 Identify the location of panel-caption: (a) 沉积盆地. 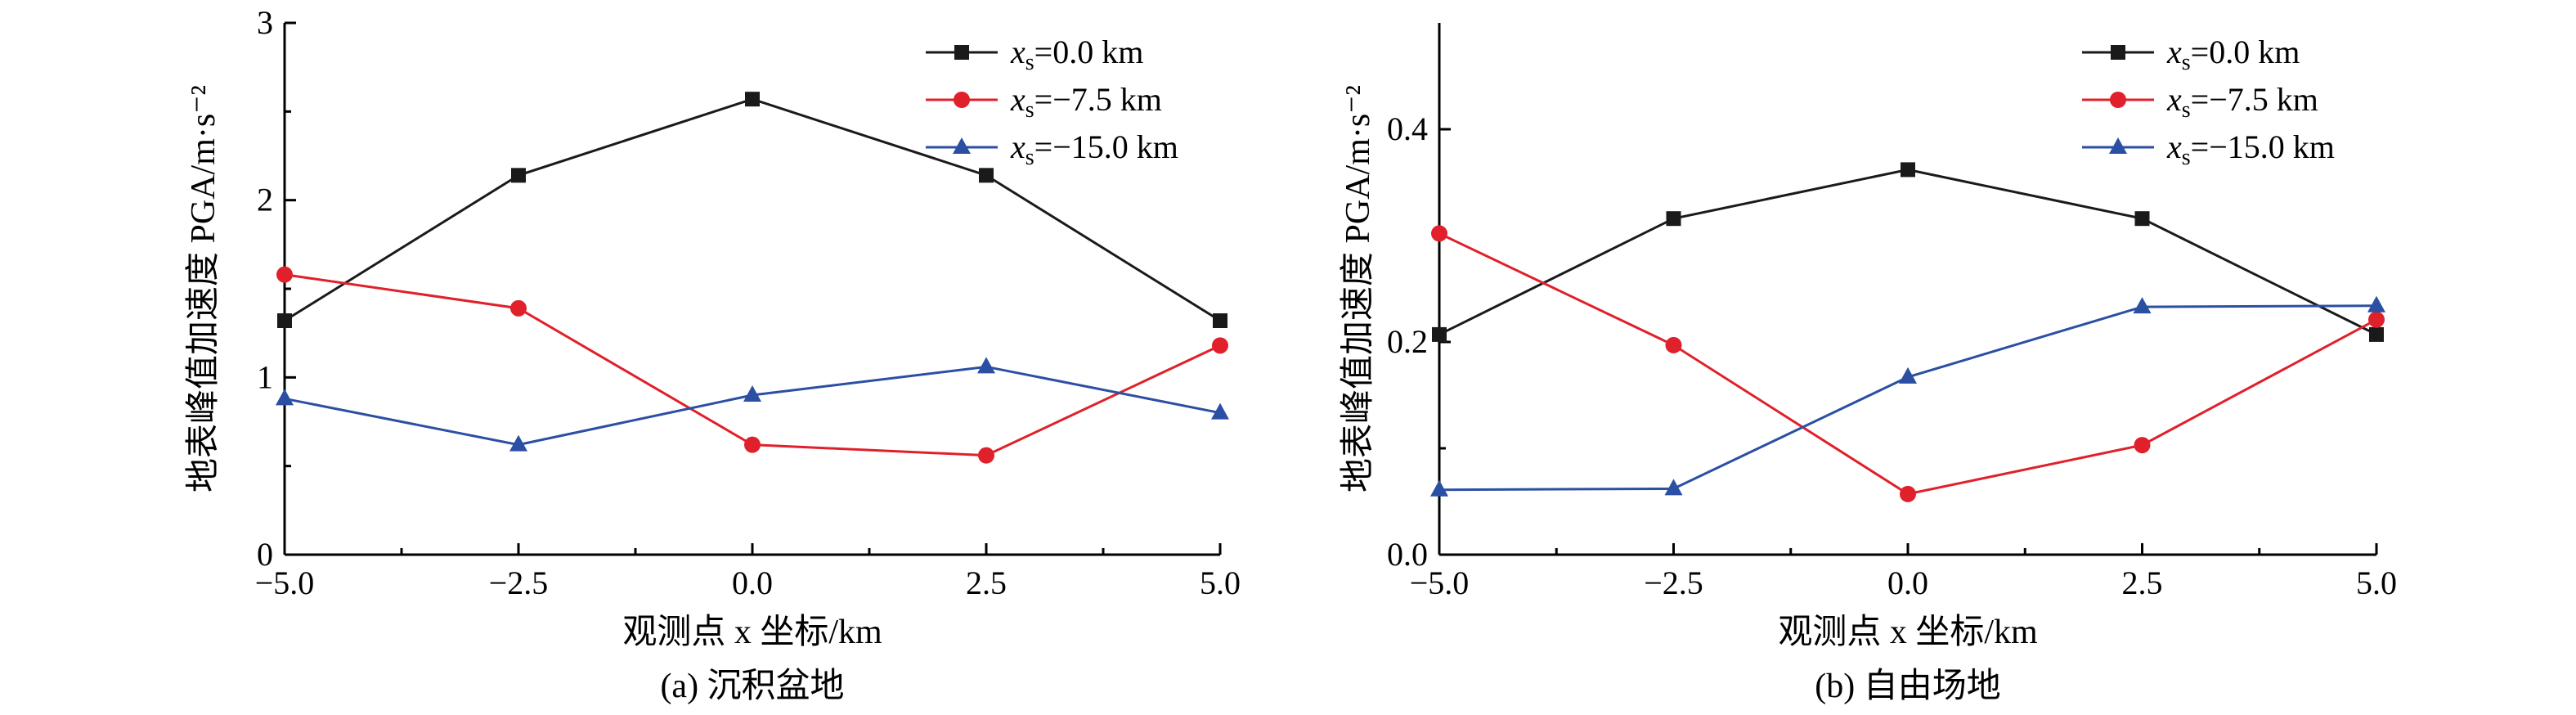
(752, 686).